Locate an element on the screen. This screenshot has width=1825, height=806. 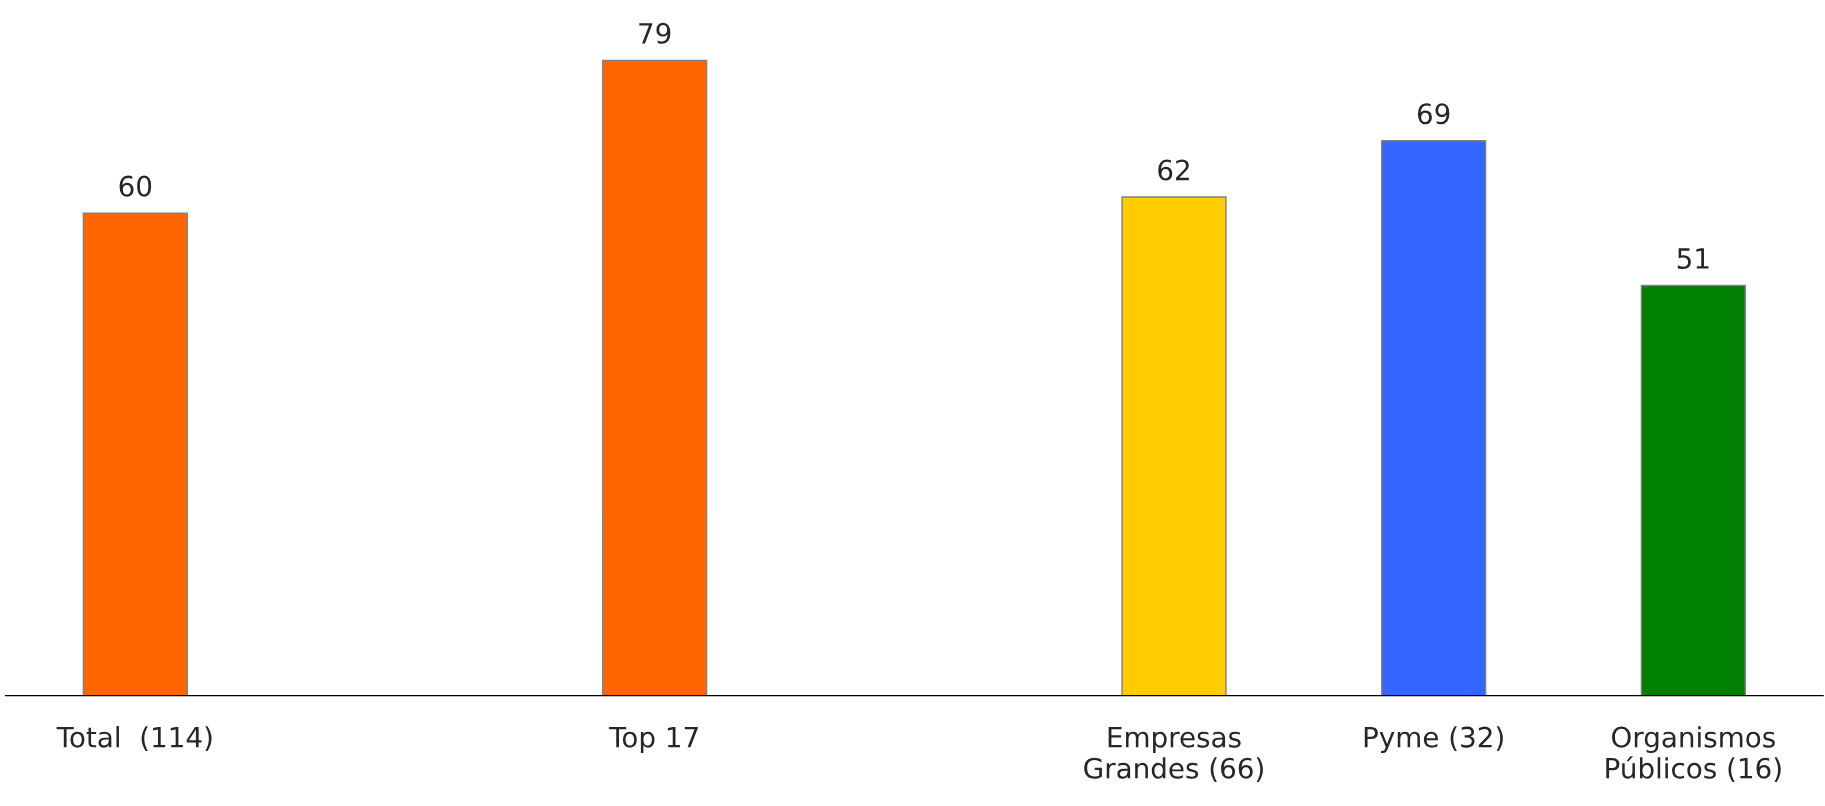
data-label: 60 is located at coordinates (135, 186).